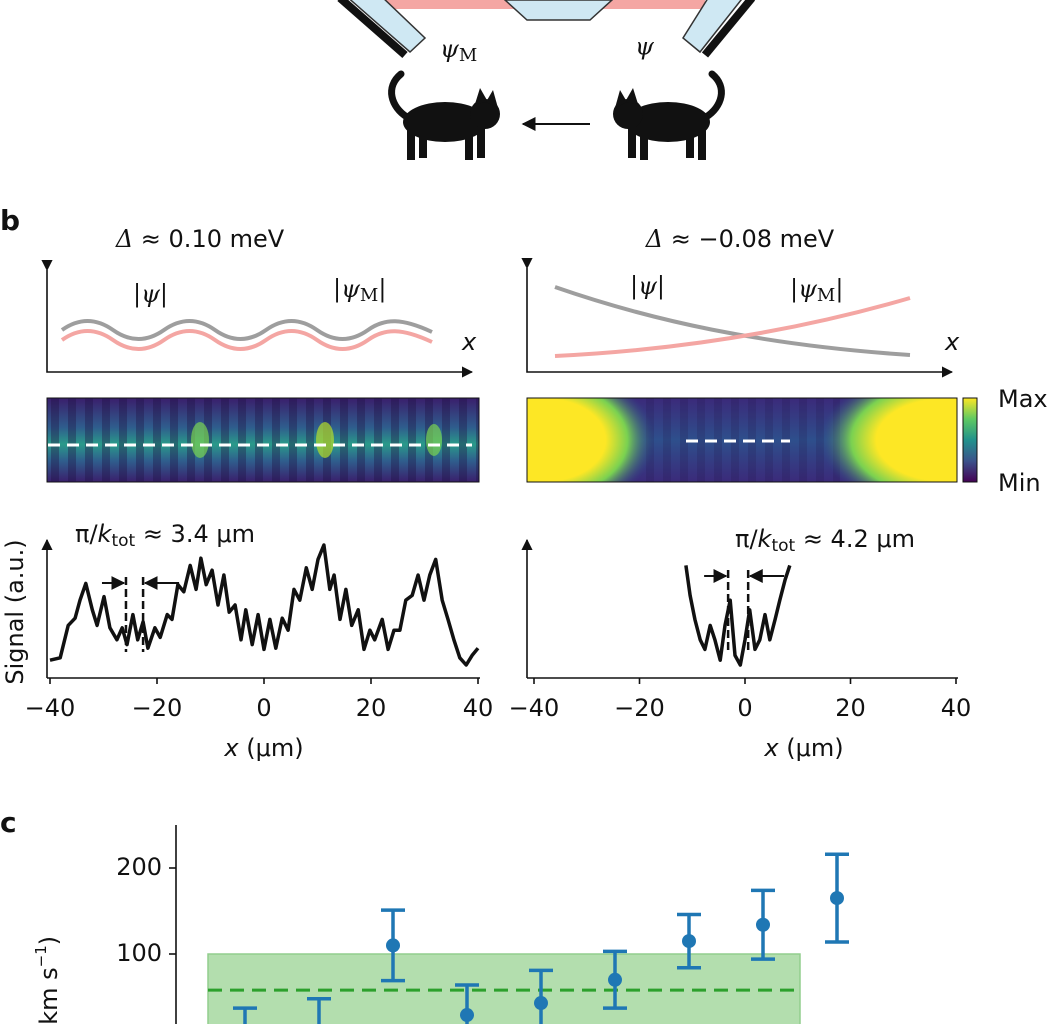 The image size is (1055, 1024). Describe the element at coordinates (1019, 483) in the screenshot. I see `colorbar-label: Min` at that location.